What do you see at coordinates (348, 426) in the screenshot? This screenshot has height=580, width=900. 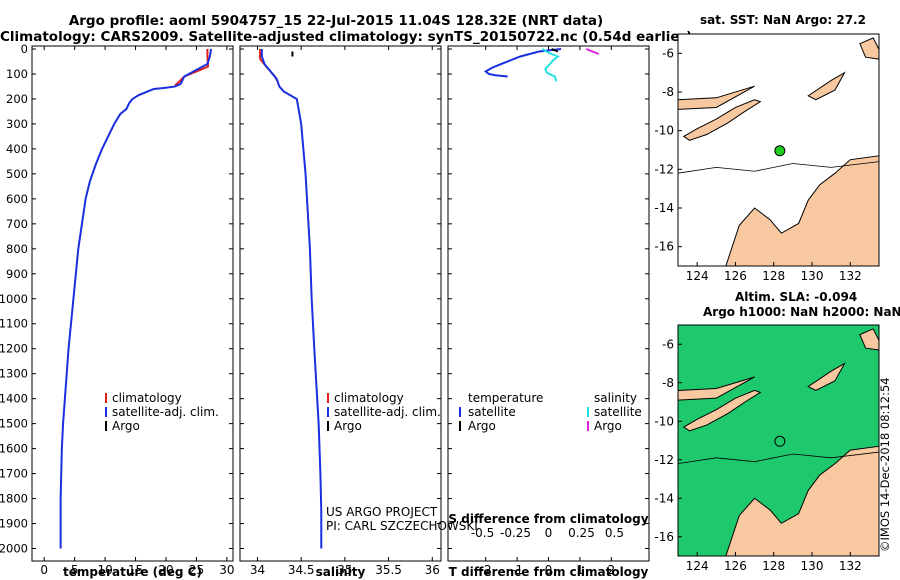 I see `legend-label-salinity: Argo` at bounding box center [348, 426].